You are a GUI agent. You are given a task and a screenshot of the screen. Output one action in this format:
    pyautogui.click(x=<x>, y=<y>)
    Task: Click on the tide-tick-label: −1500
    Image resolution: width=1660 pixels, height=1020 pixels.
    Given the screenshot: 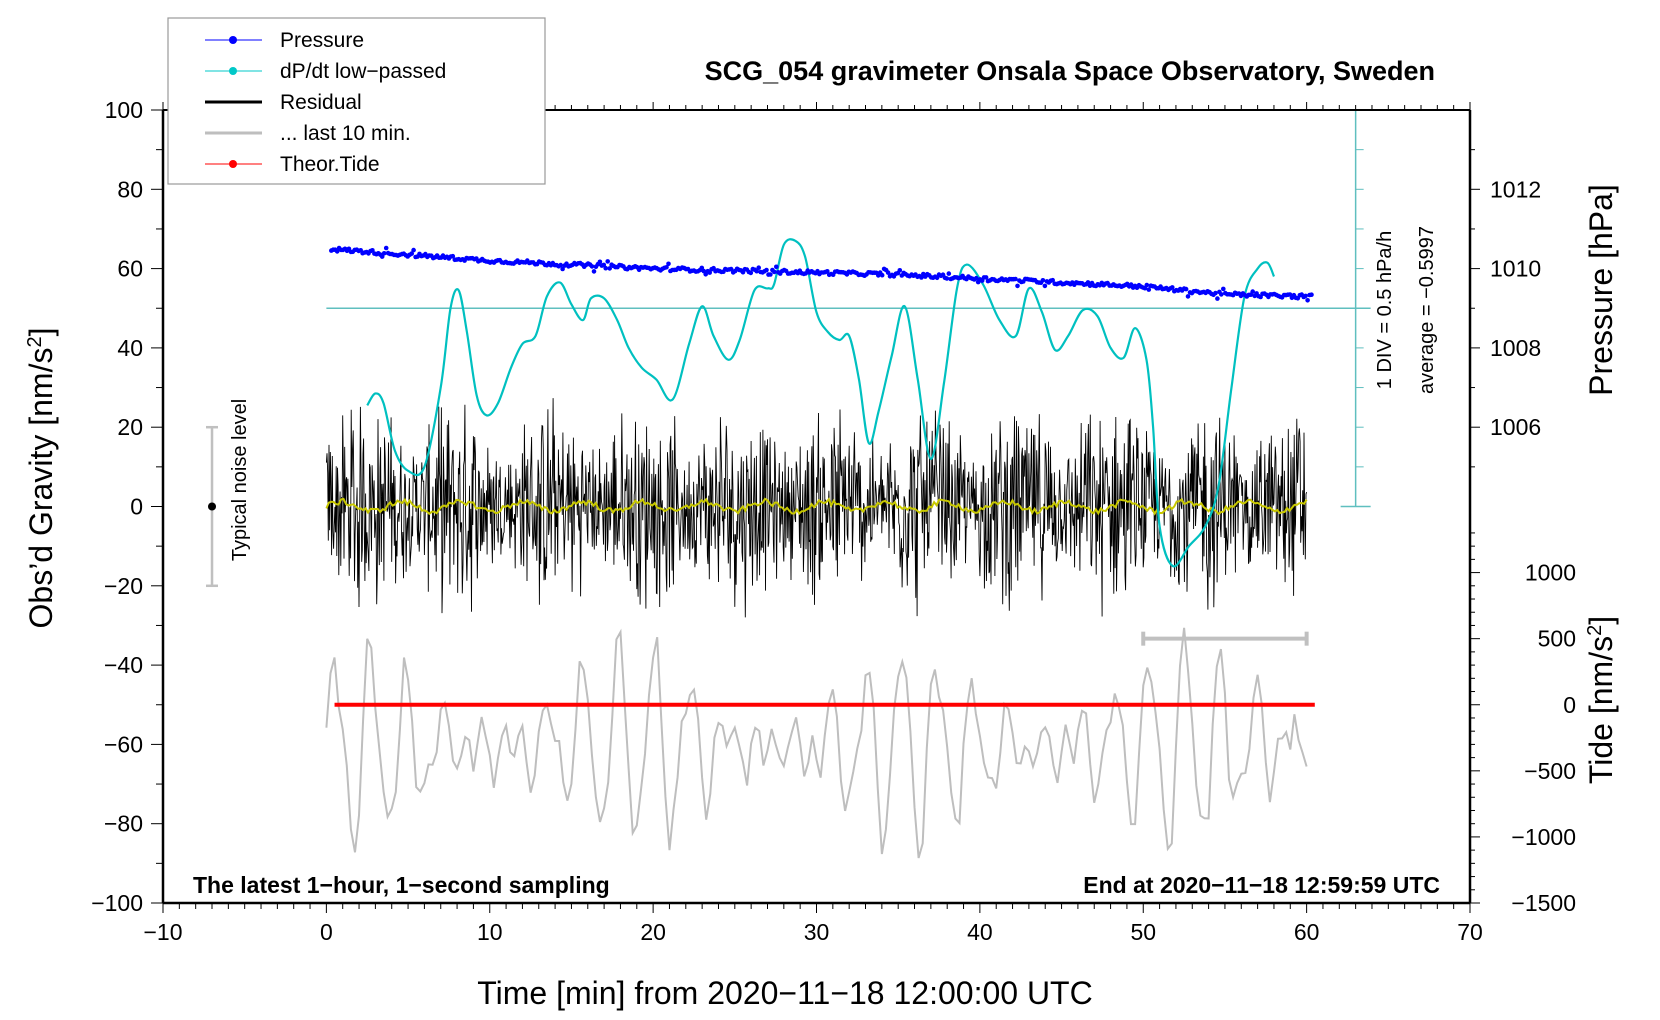 What is the action you would take?
    pyautogui.click(x=1543, y=903)
    